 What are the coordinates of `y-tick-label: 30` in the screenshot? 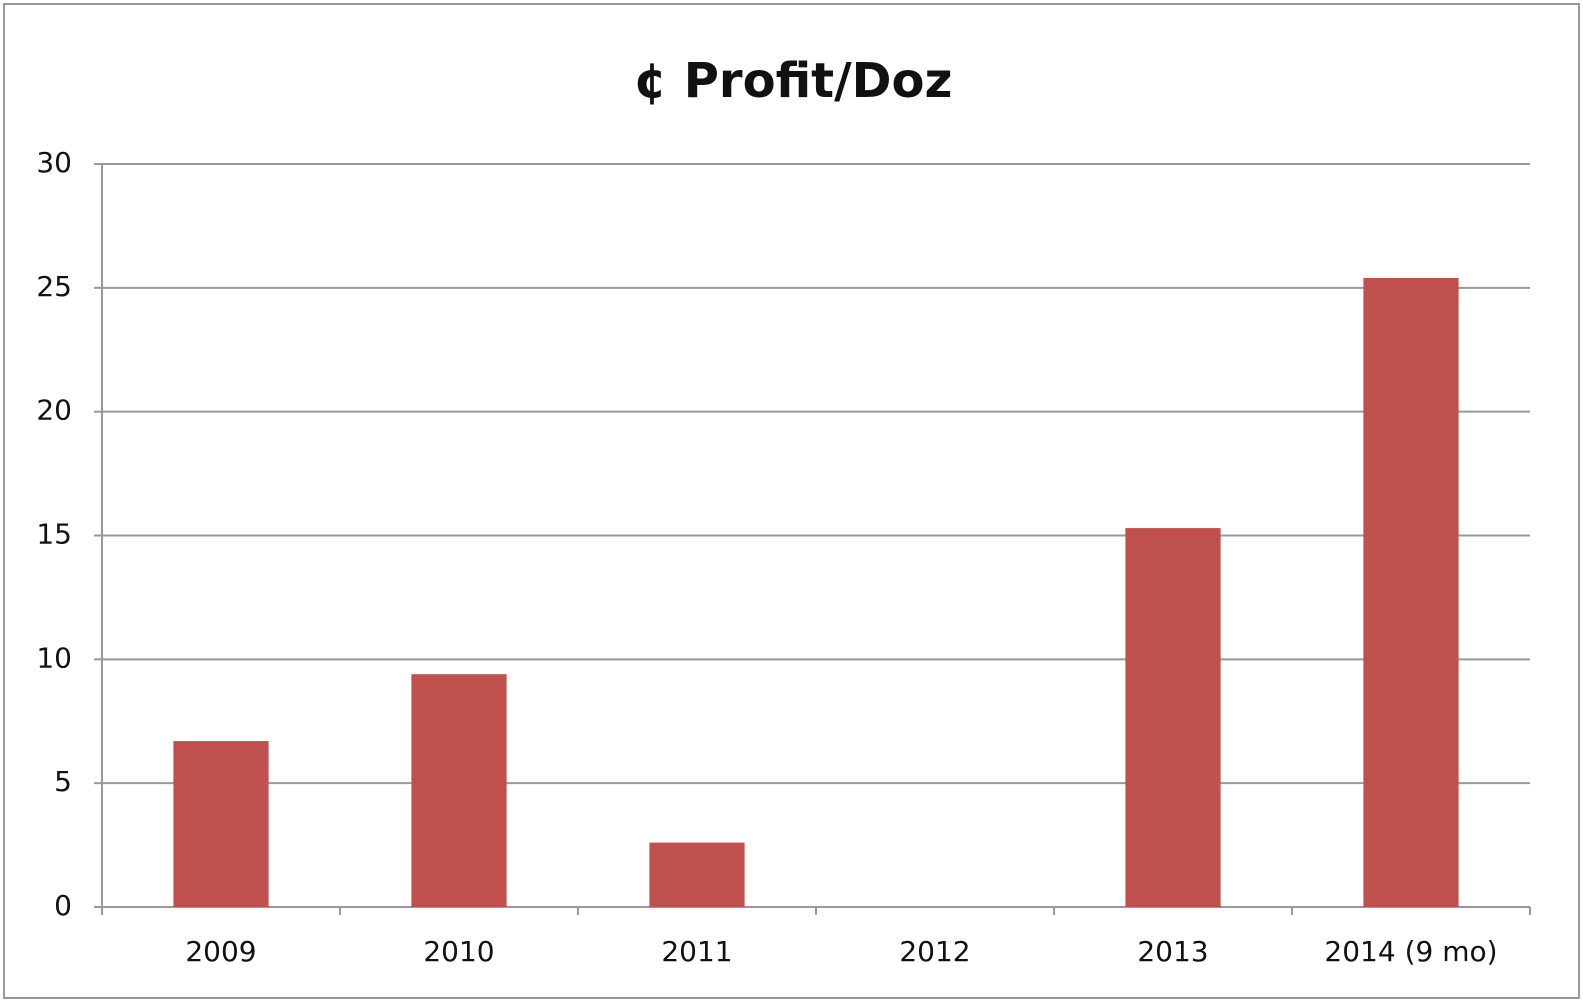 It's located at (54, 162).